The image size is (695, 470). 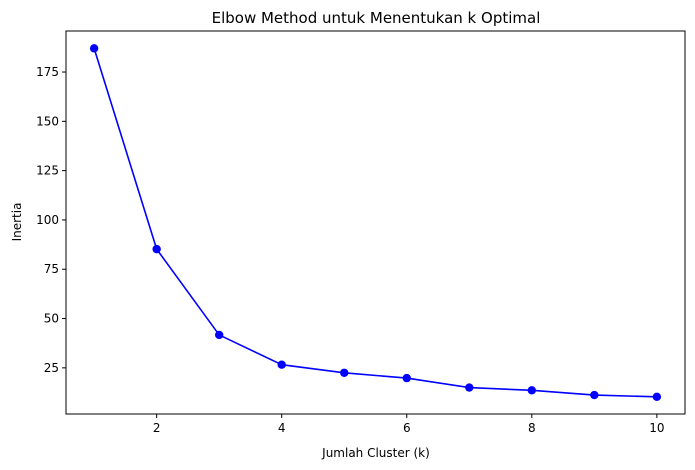 I want to click on x-tick-label: 2, so click(x=157, y=428).